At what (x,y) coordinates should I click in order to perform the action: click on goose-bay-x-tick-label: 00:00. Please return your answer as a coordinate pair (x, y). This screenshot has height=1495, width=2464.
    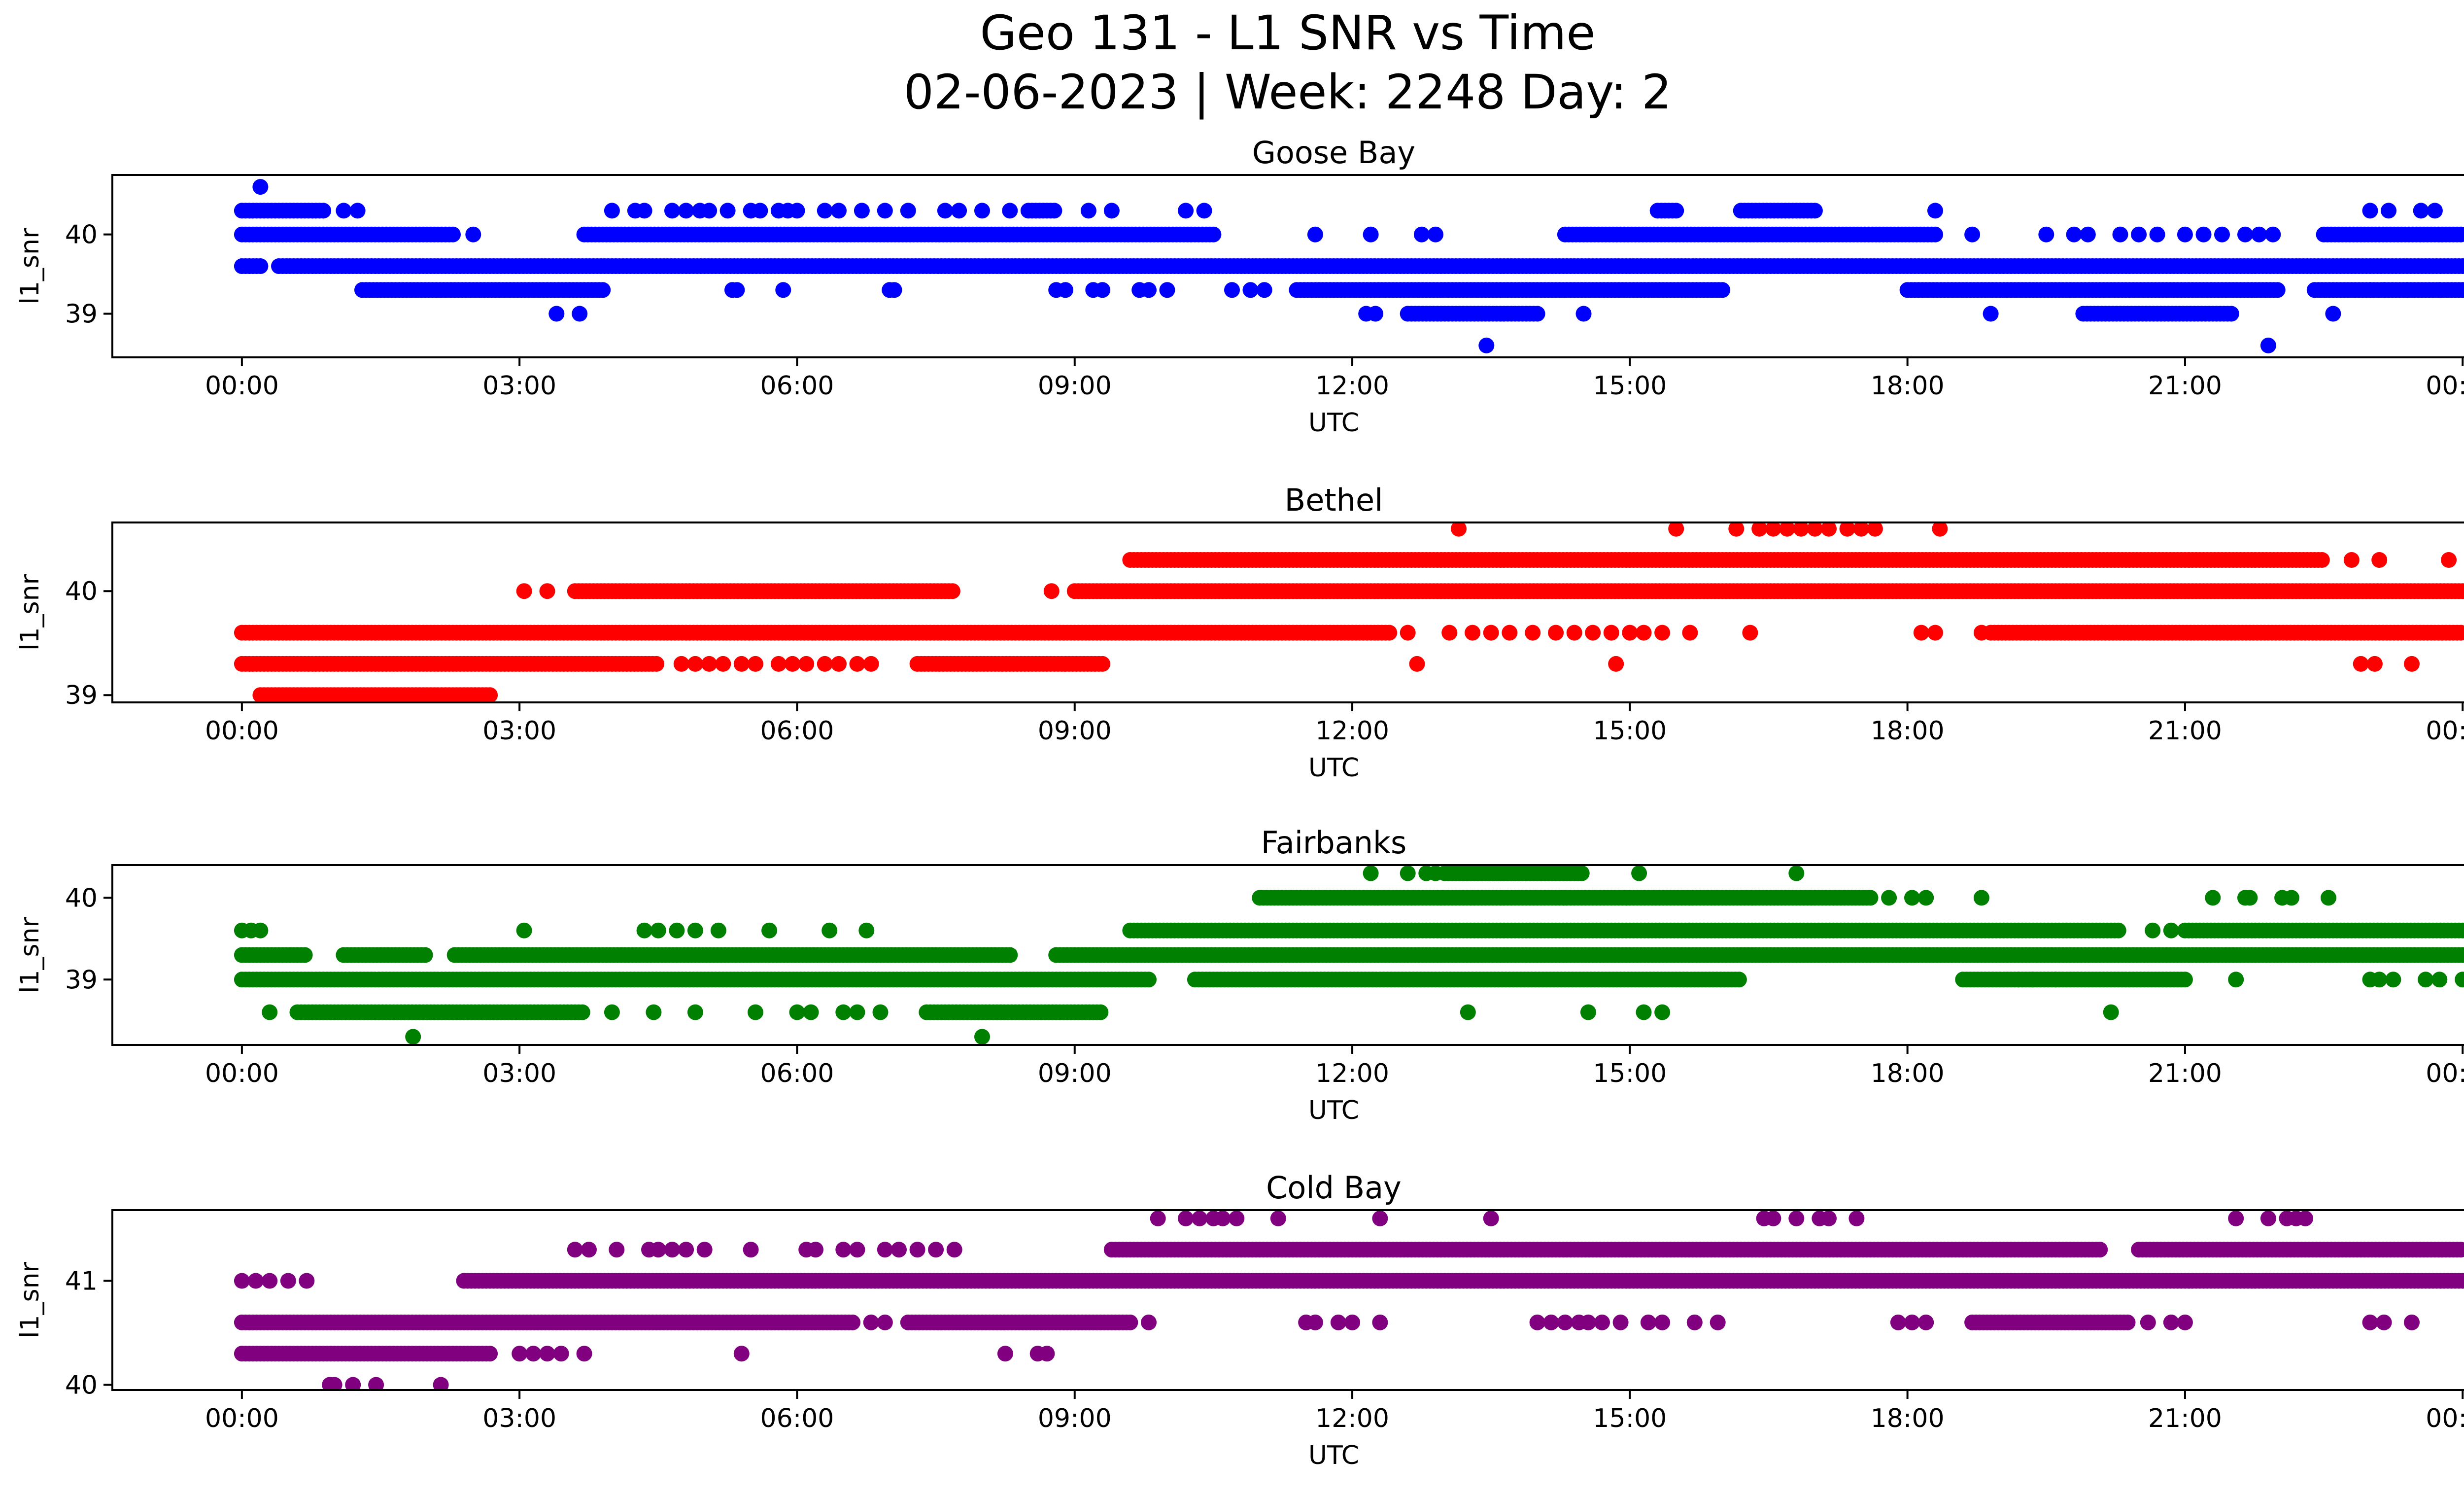
    Looking at the image, I should click on (2445, 386).